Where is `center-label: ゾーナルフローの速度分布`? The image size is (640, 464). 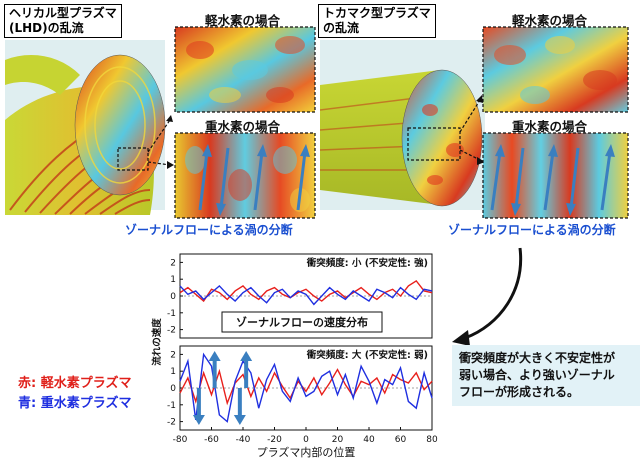 center-label: ゾーナルフローの速度分布 is located at coordinates (302, 322).